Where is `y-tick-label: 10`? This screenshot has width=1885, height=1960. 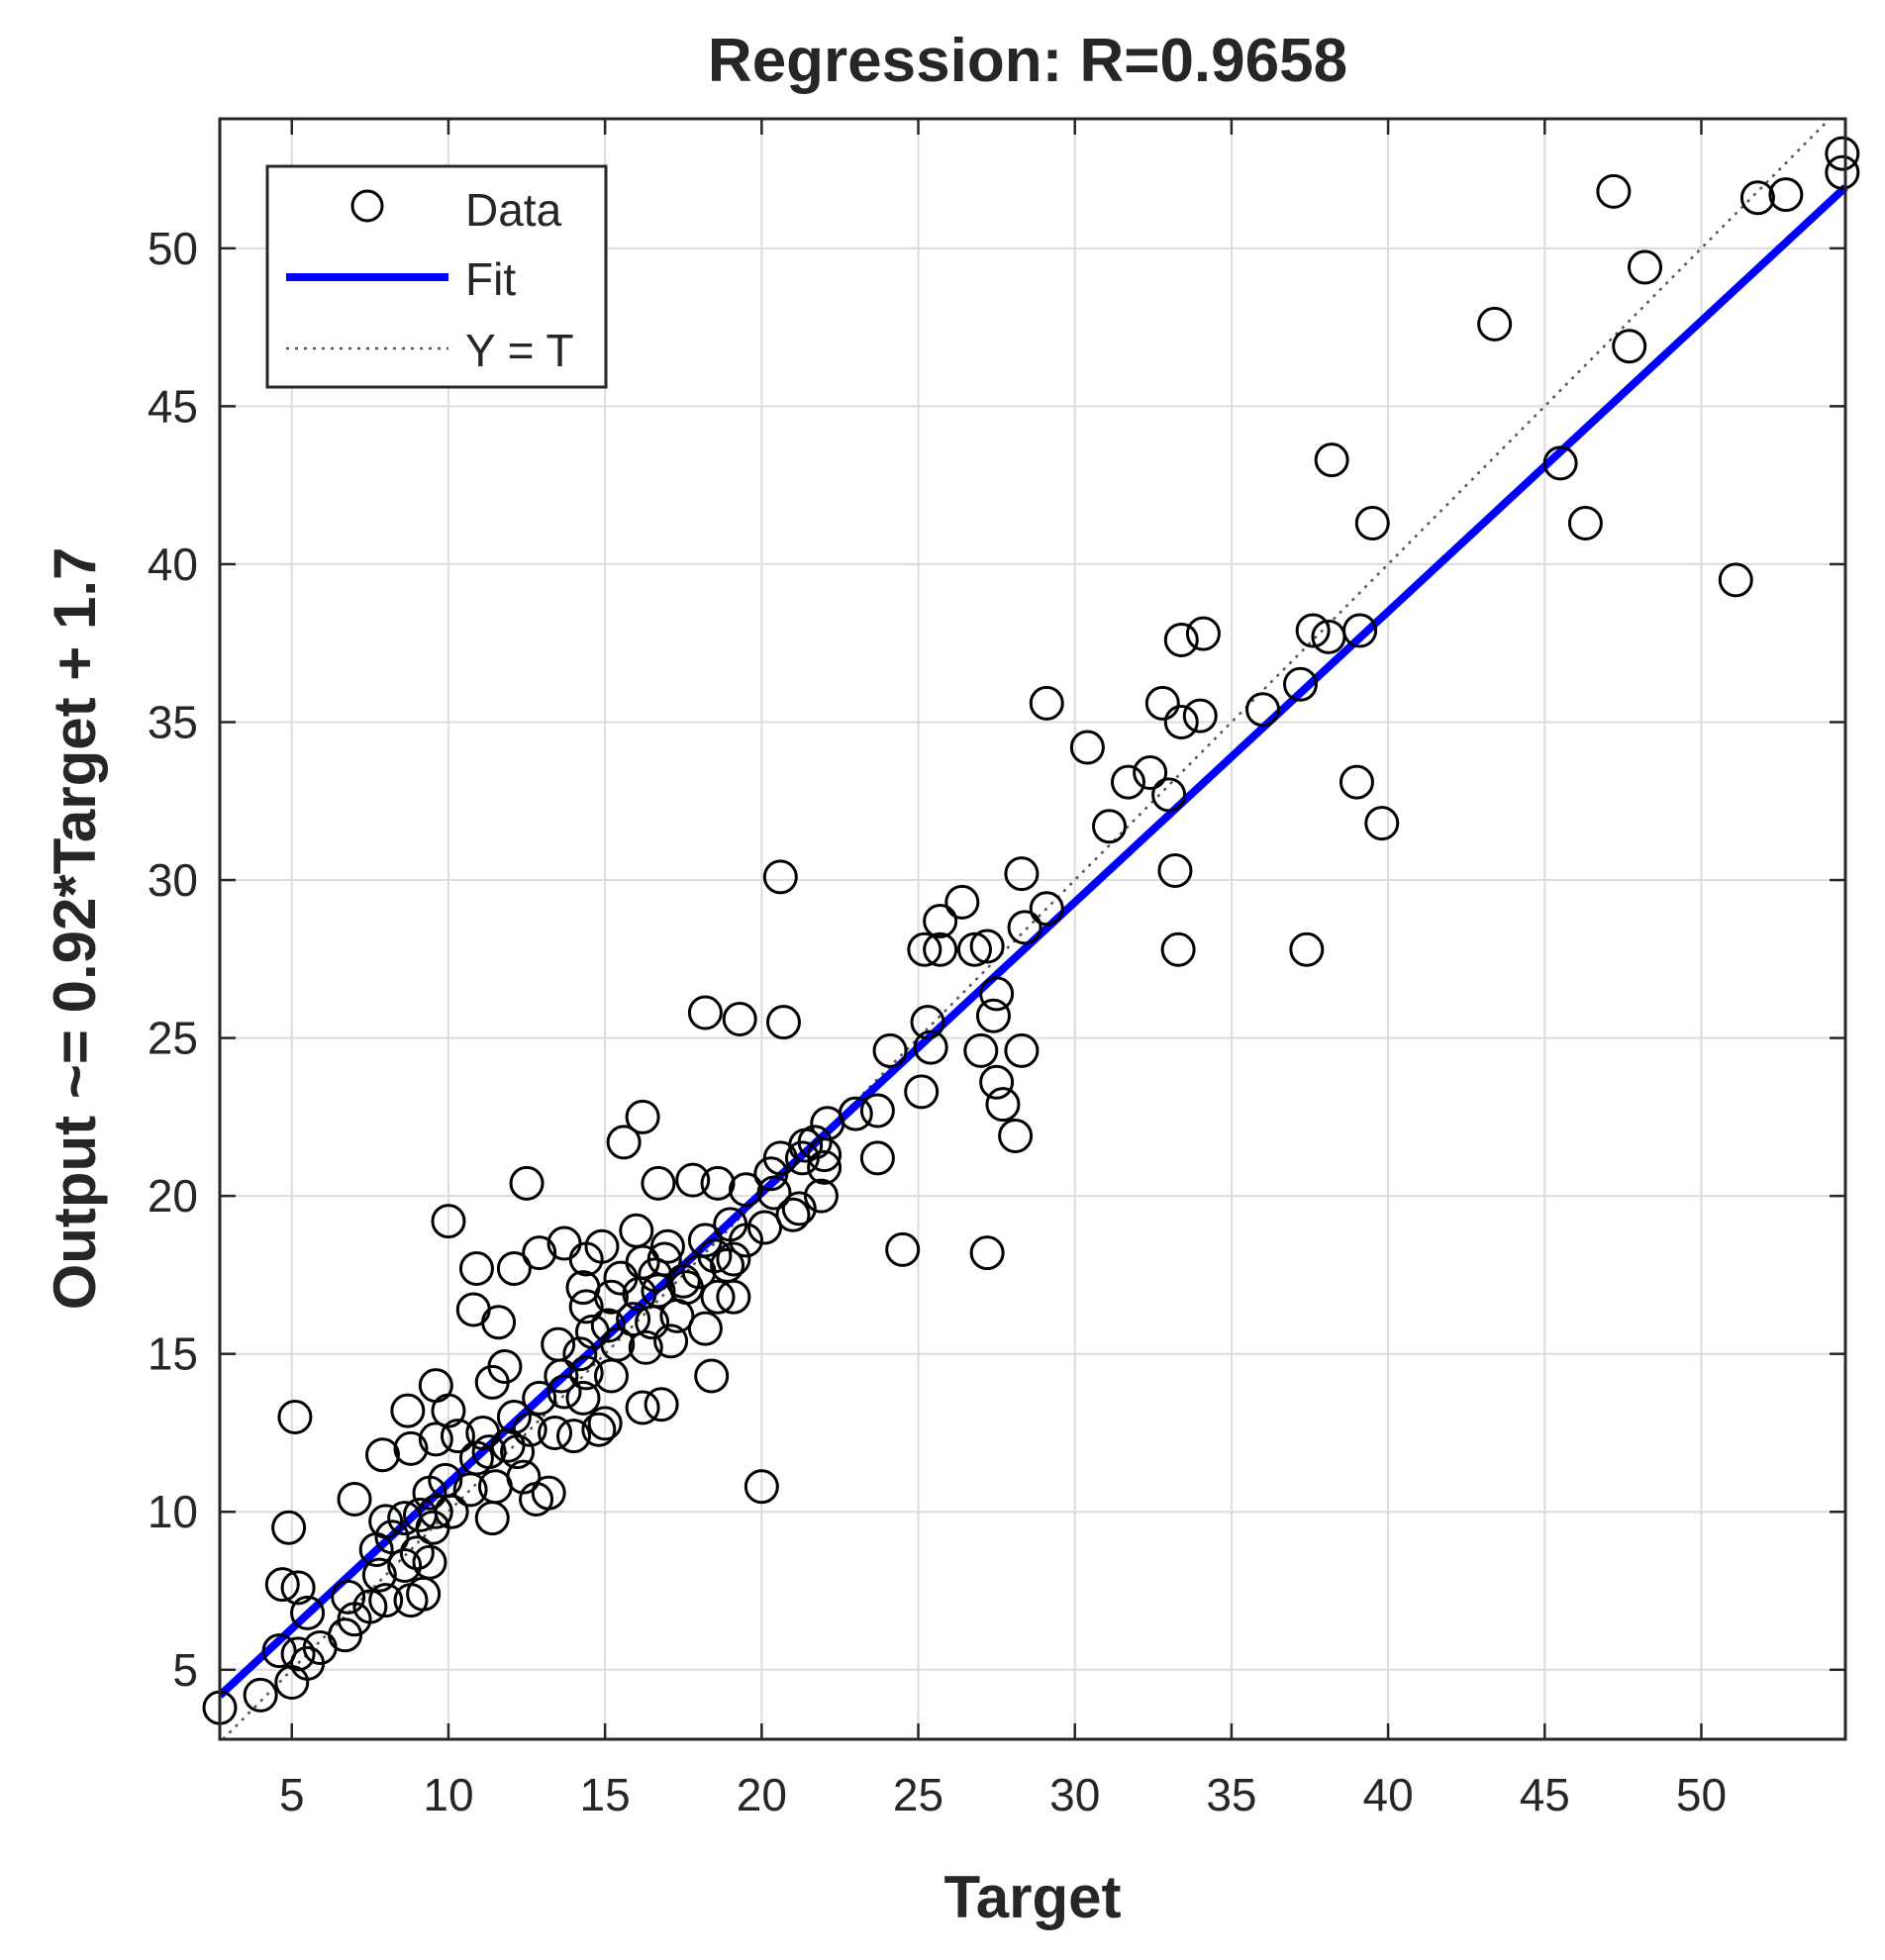
y-tick-label: 10 is located at coordinates (173, 1511).